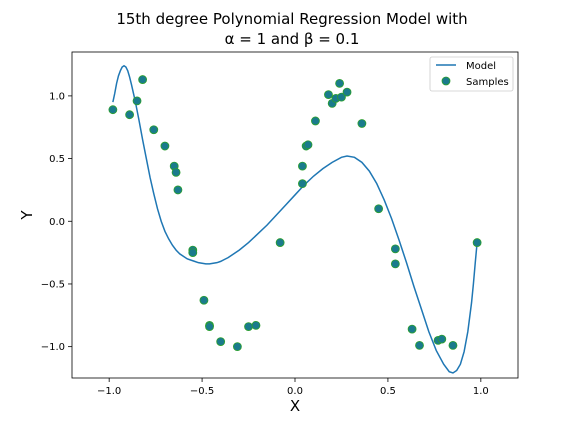 The height and width of the screenshot is (432, 576). Describe the element at coordinates (109, 391) in the screenshot. I see `x-tick-label: −1.0` at that location.